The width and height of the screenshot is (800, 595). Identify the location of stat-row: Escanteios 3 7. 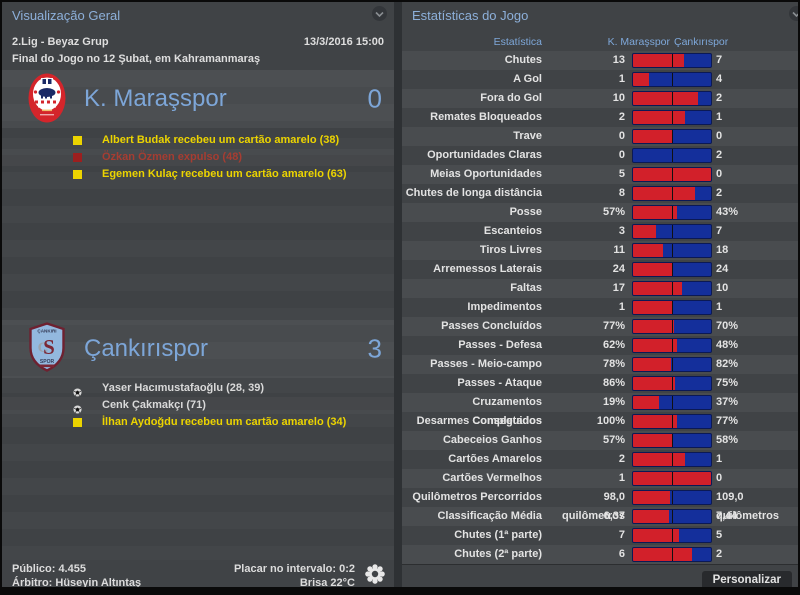
(600, 231).